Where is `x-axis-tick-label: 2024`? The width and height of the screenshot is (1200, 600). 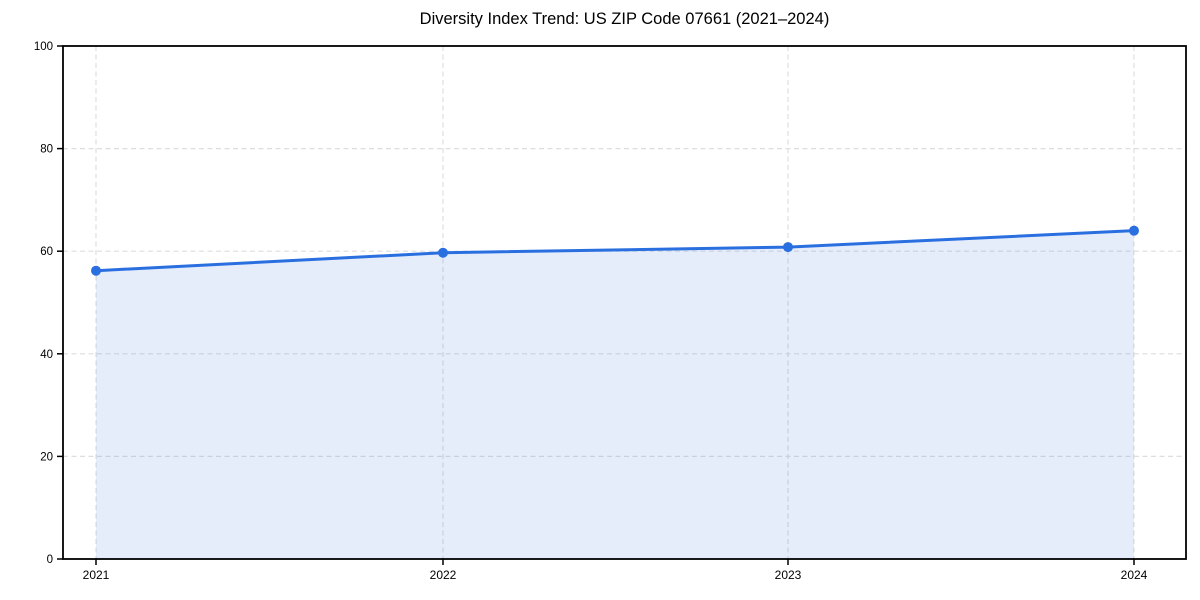
x-axis-tick-label: 2024 is located at coordinates (1134, 575).